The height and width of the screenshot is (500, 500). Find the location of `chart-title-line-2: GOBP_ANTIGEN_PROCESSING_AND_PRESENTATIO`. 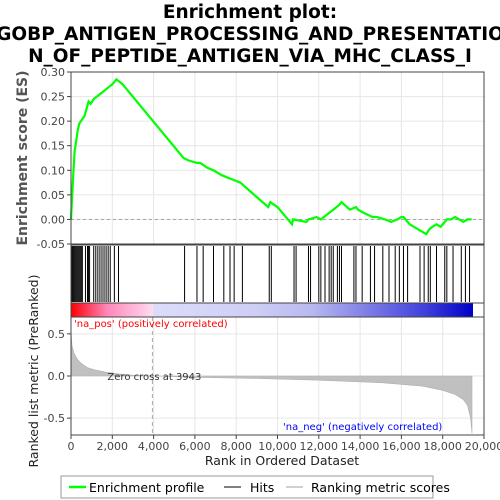

chart-title-line-2: GOBP_ANTIGEN_PROCESSING_AND_PRESENTATIO is located at coordinates (250, 34).